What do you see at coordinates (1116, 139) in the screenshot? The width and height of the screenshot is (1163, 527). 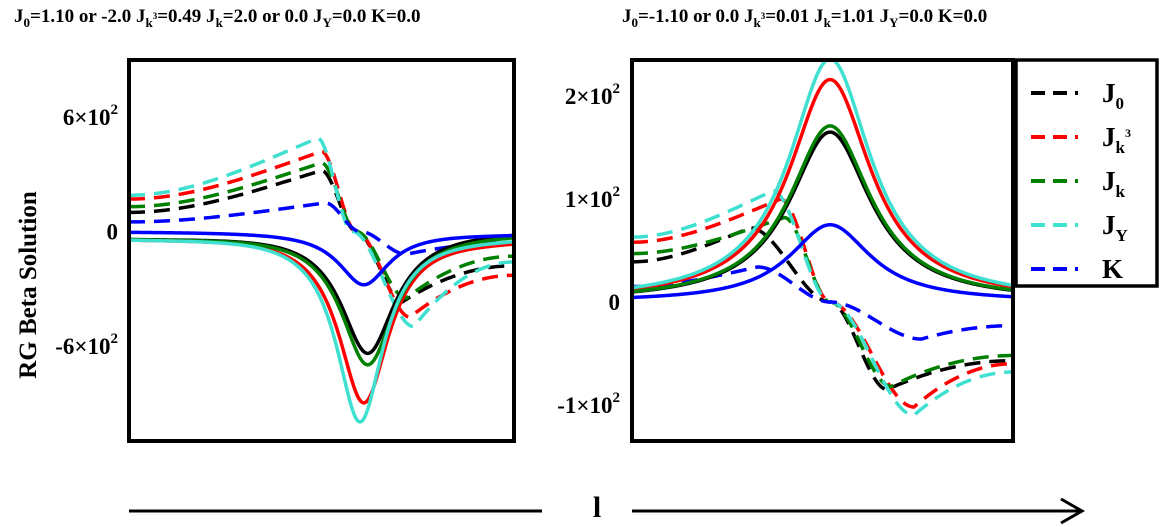 I see `legend-label: Jk3` at bounding box center [1116, 139].